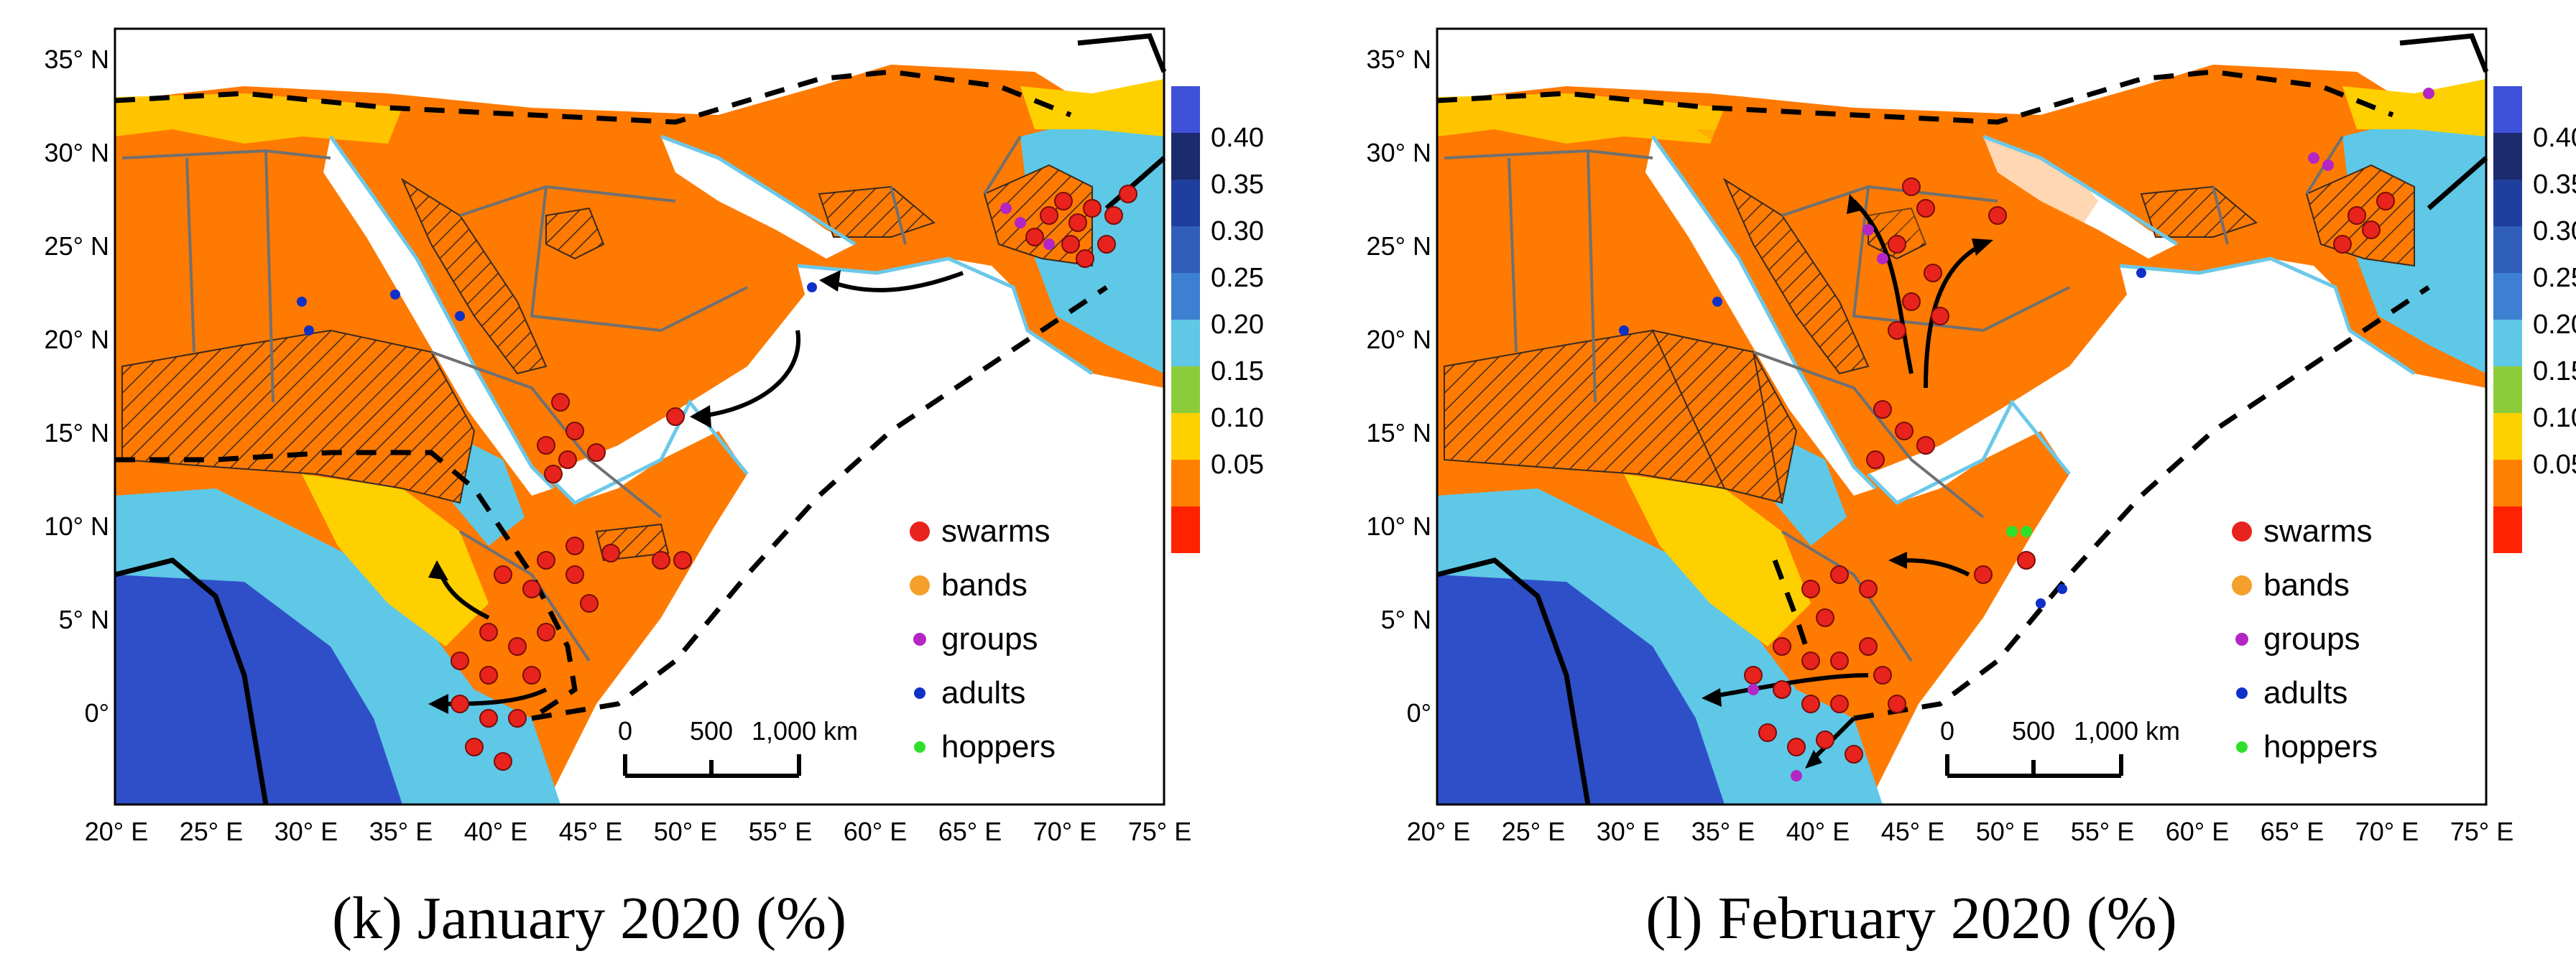 The height and width of the screenshot is (969, 2576). Describe the element at coordinates (2554, 185) in the screenshot. I see `colorbar-label: 0.35` at that location.